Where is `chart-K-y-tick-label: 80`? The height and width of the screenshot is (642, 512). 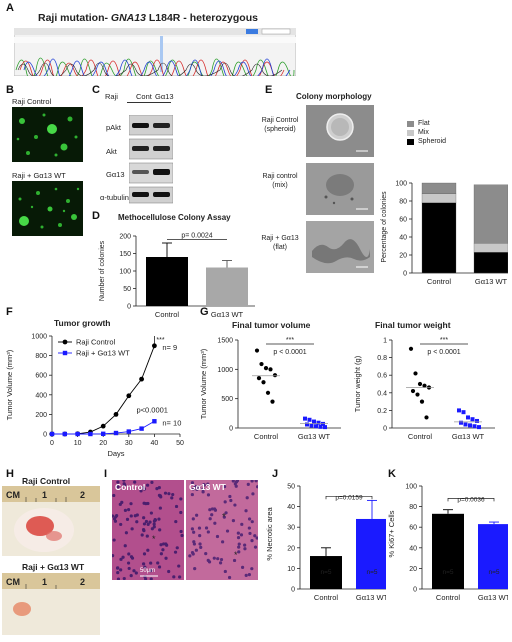
chart-K-y-tick-label: 80 is located at coordinates (413, 507).